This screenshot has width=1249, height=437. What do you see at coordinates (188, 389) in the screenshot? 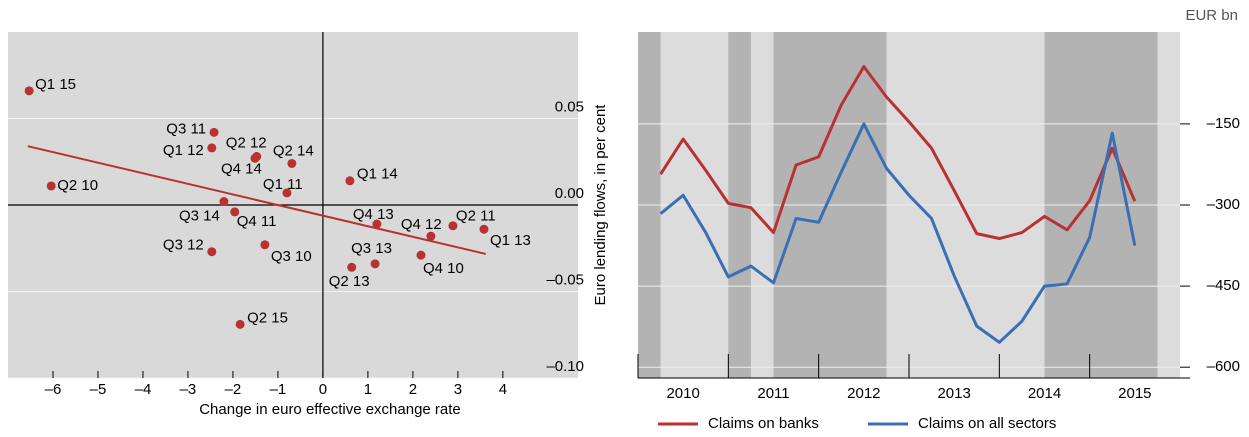
I see `x-tick-label: –3` at bounding box center [188, 389].